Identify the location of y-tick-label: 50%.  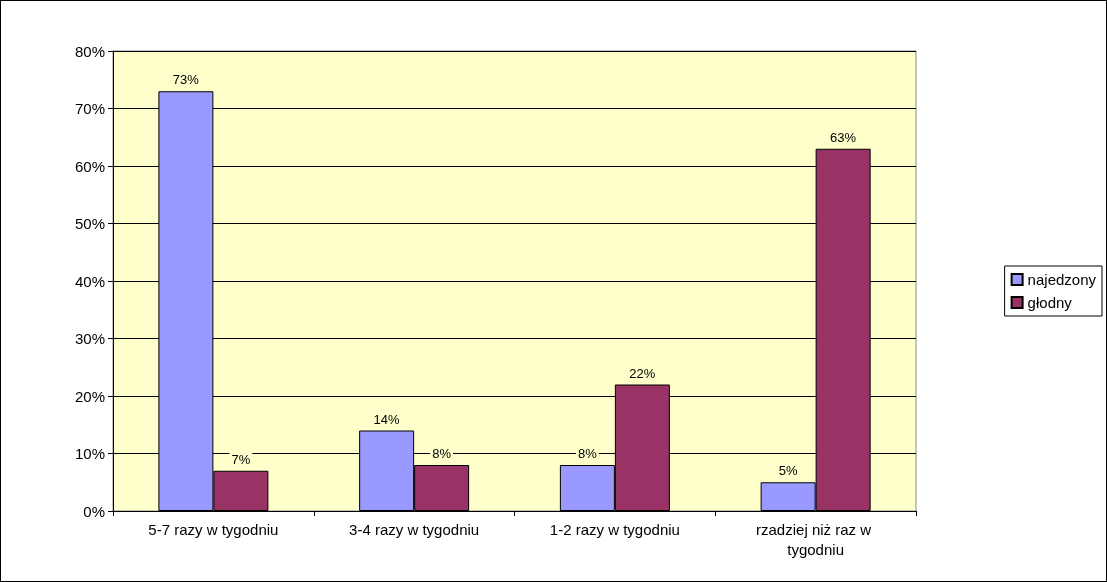
(89, 223).